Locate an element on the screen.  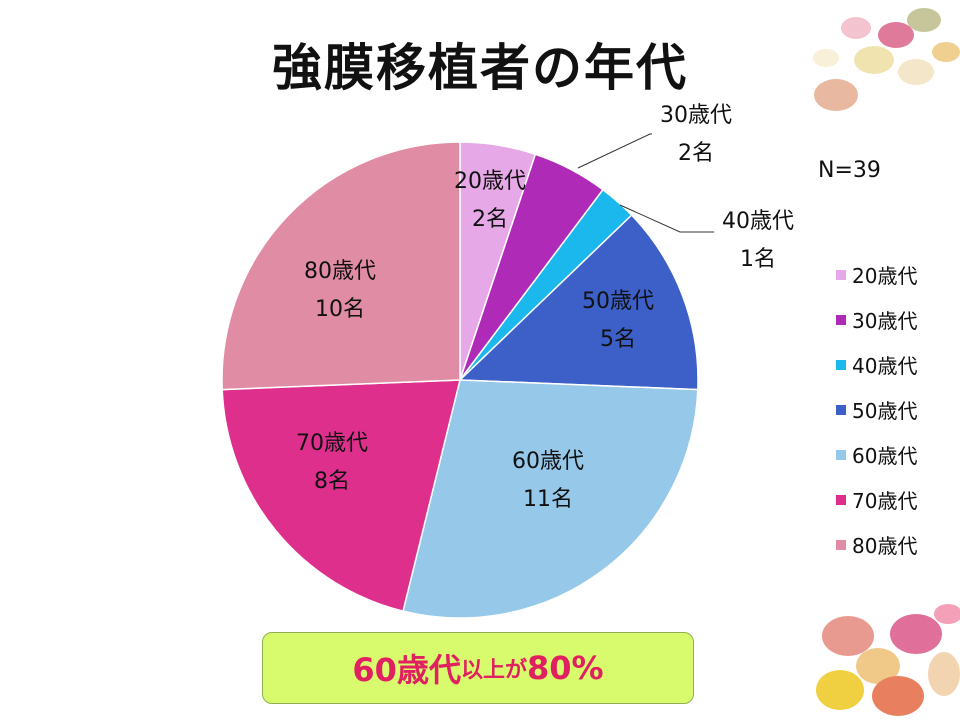
sample-size-label: N=39 is located at coordinates (849, 170).